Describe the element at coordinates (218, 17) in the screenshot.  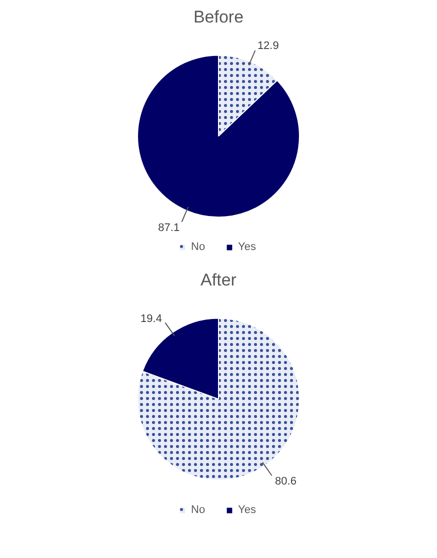
I see `chart-title: Before` at that location.